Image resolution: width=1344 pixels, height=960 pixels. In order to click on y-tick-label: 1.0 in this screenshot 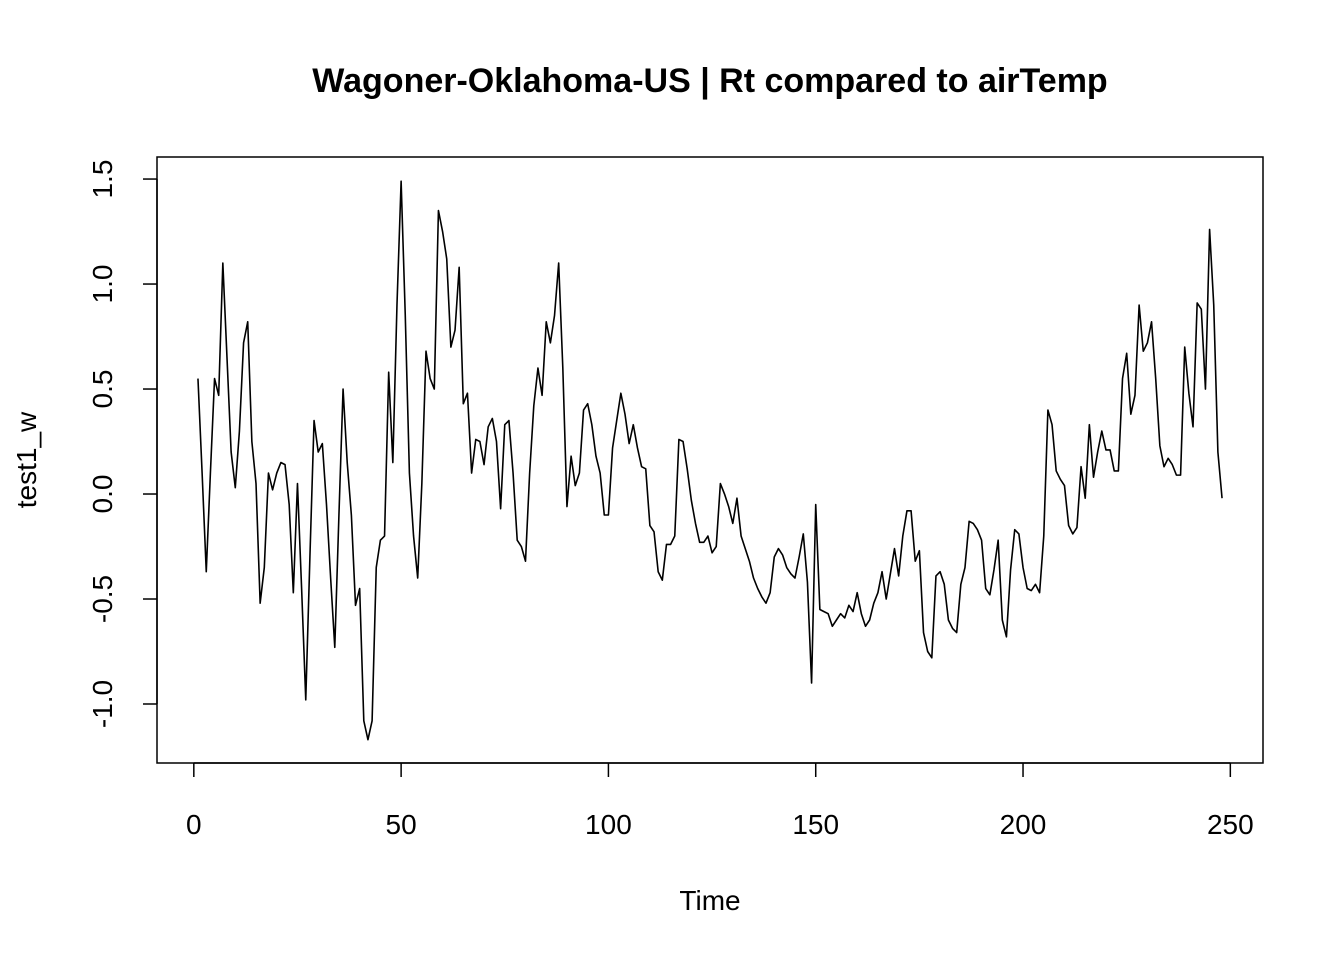, I will do `click(102, 284)`.